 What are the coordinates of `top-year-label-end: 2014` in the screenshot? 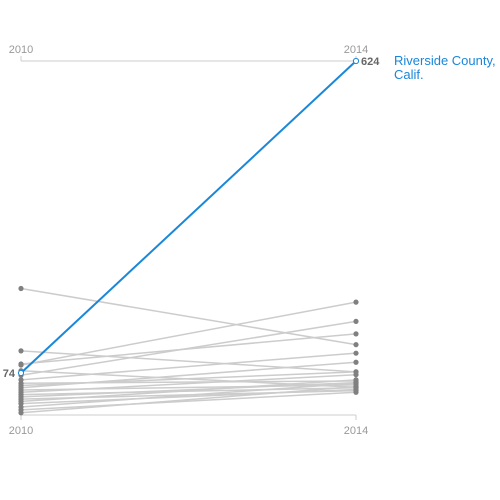 It's located at (356, 50).